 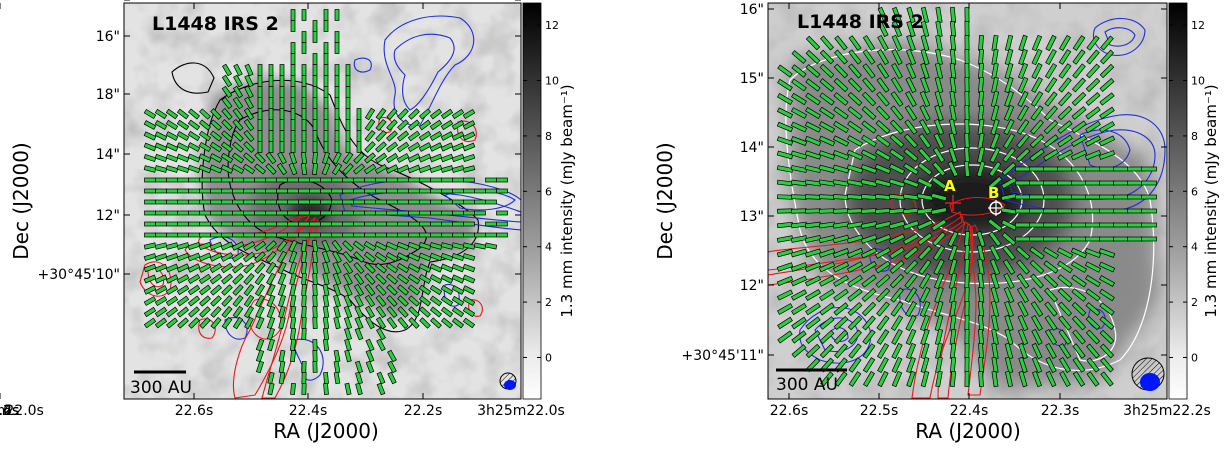 I want to click on x-tick-label: 22.6s, so click(x=9, y=411).